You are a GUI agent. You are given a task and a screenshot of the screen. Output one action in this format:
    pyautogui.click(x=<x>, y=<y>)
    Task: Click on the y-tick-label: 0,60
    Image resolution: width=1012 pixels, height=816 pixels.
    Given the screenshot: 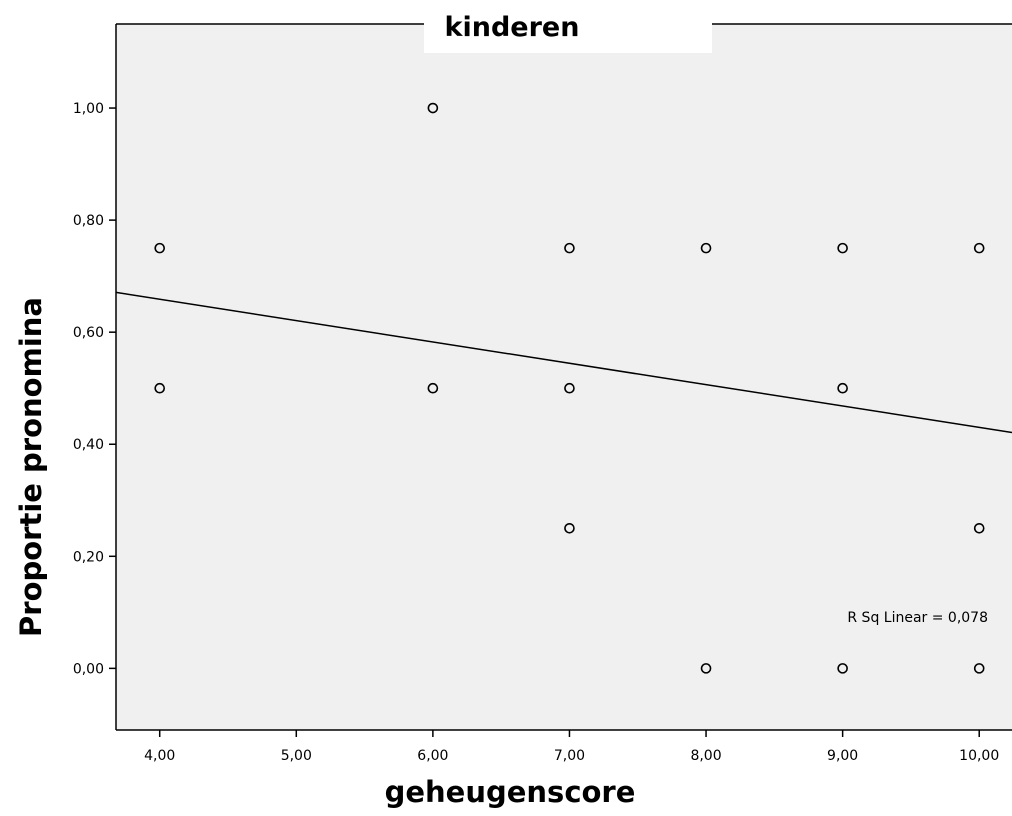 What is the action you would take?
    pyautogui.click(x=88, y=333)
    